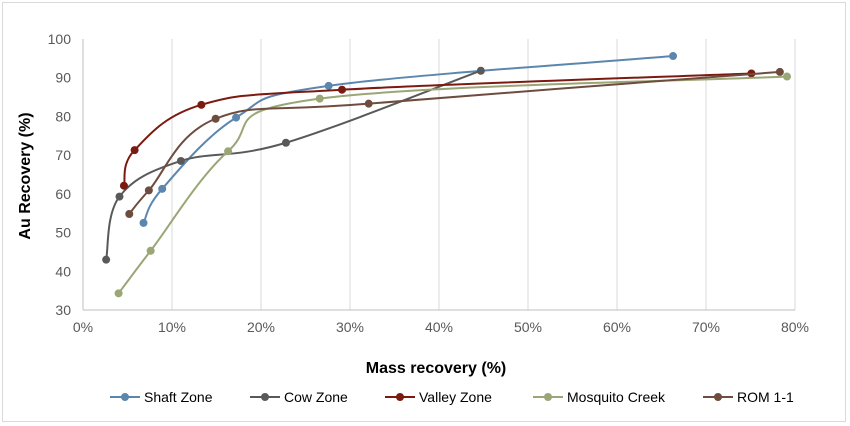  Describe the element at coordinates (63, 194) in the screenshot. I see `y-tick-label: 60` at that location.